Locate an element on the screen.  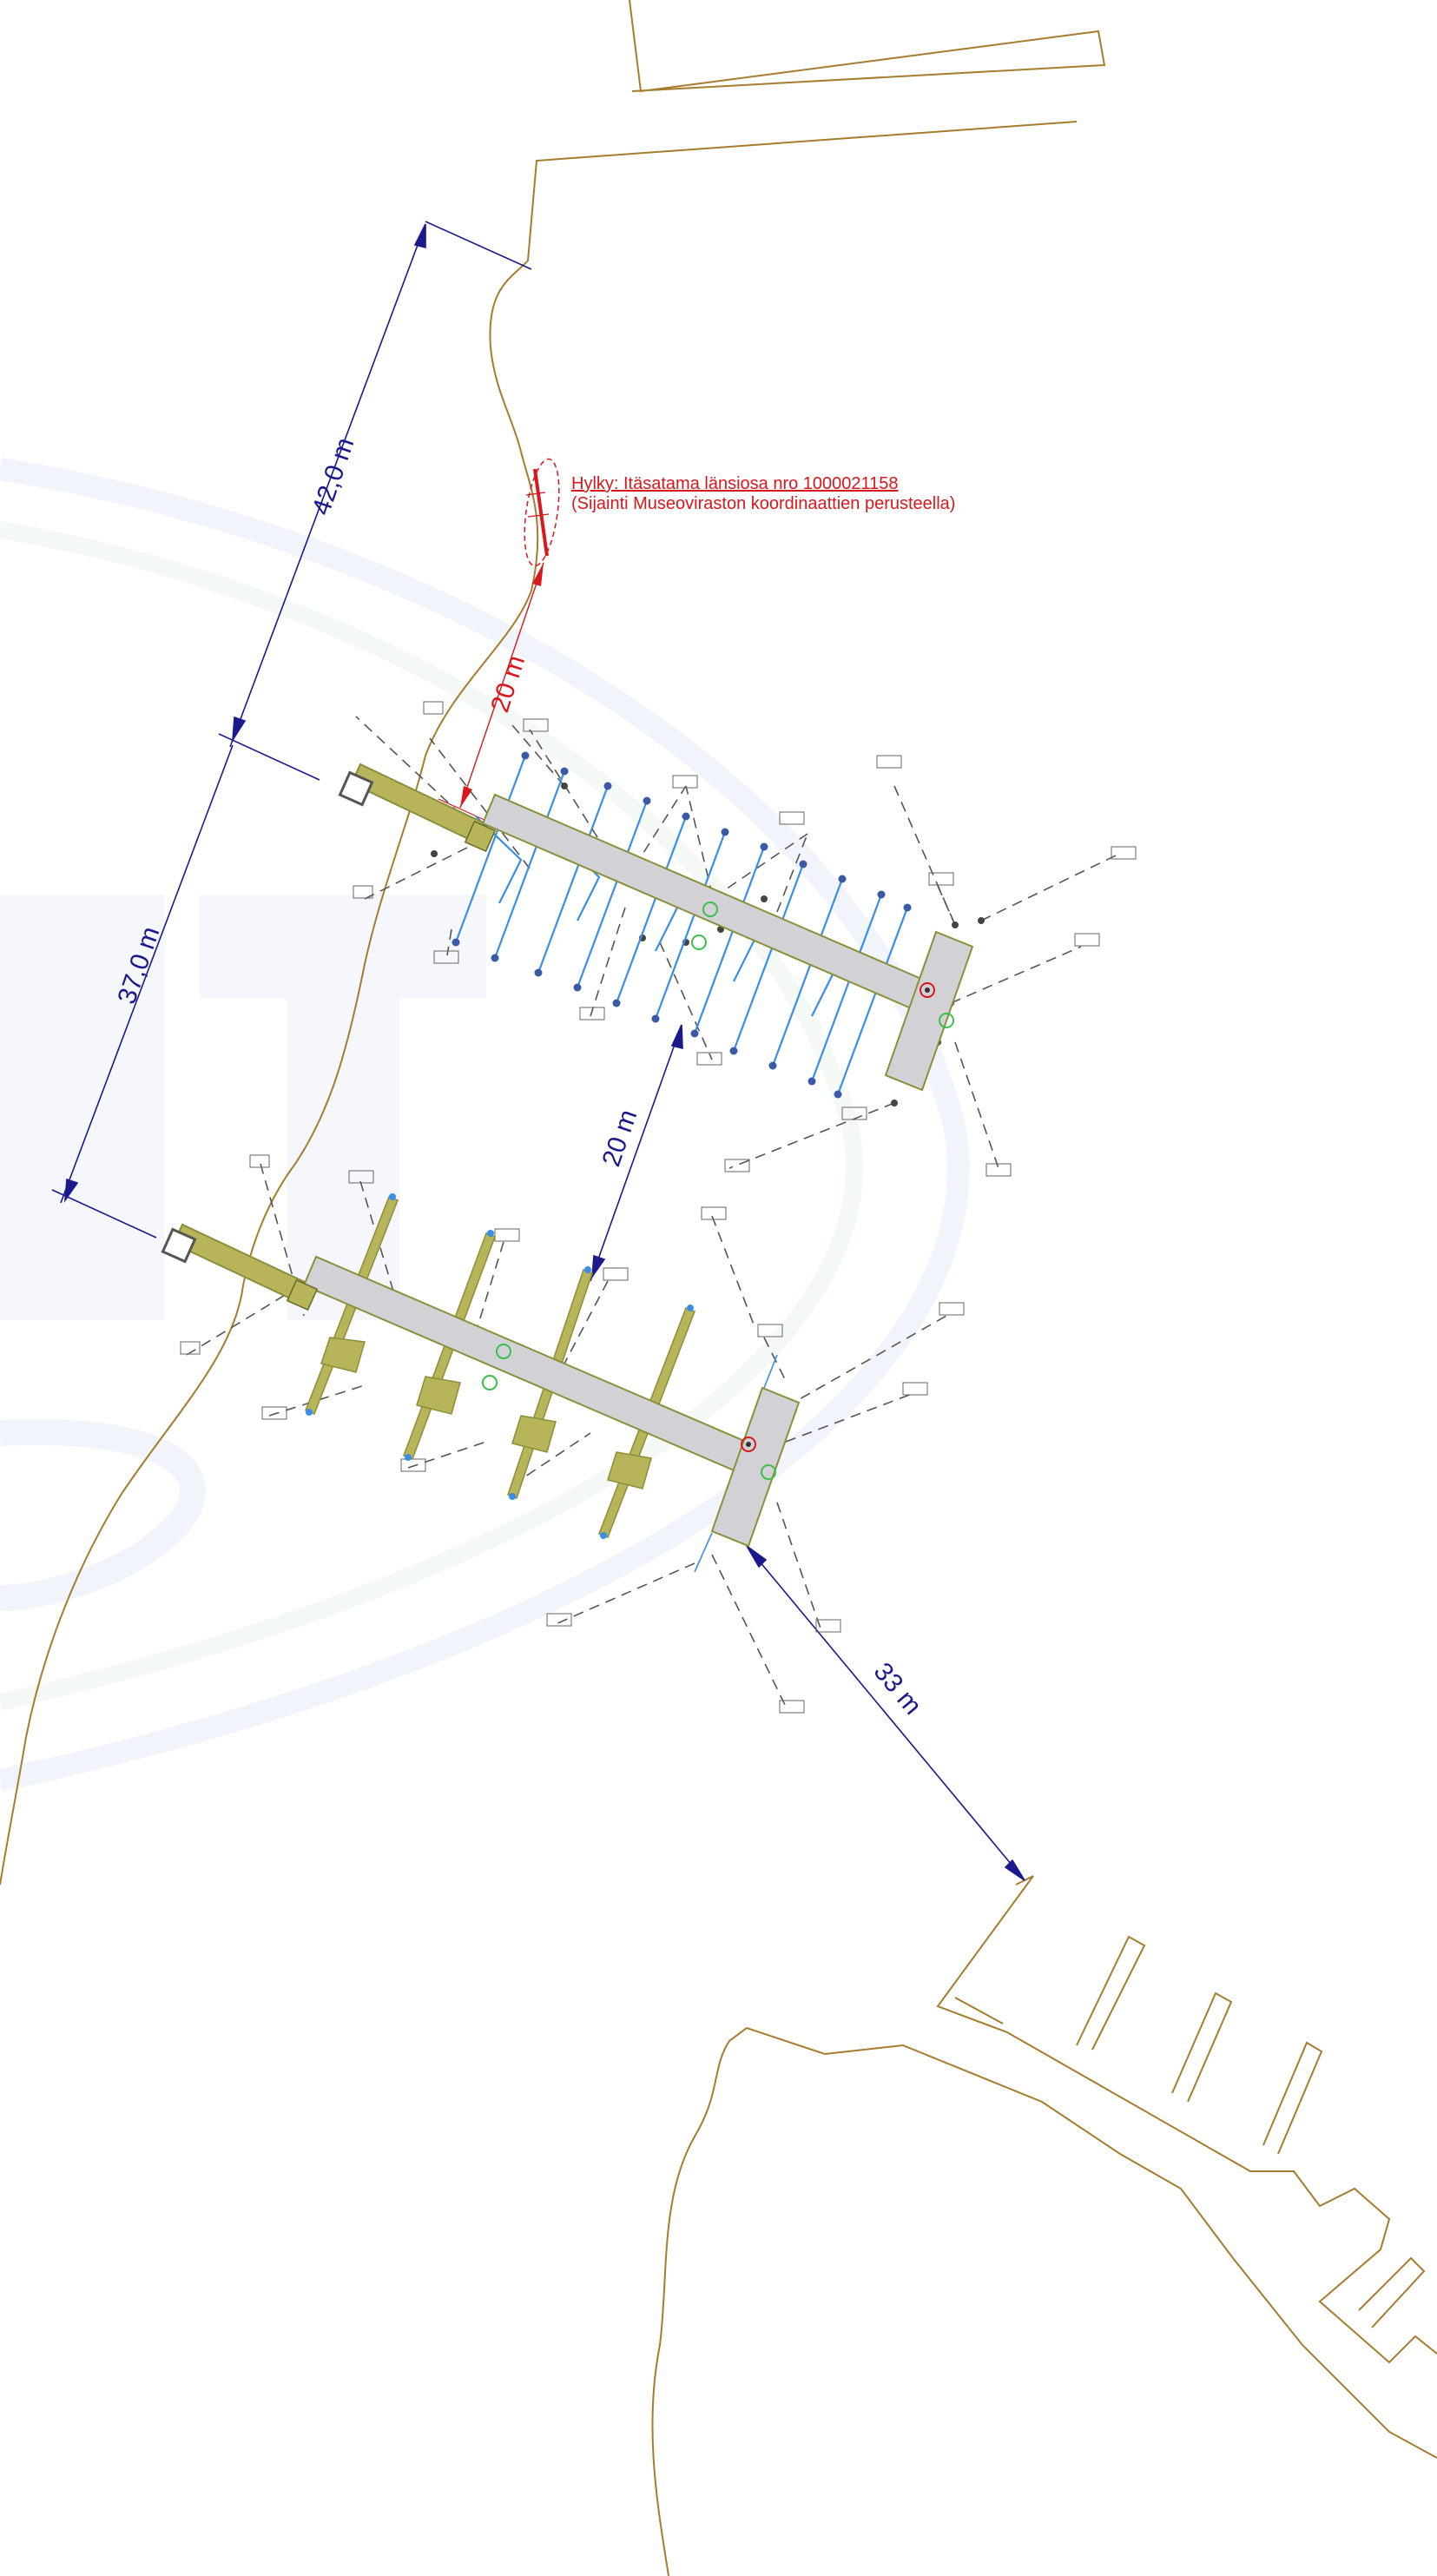
dimension-label-pier-gap: 20 m is located at coordinates (620, 1138).